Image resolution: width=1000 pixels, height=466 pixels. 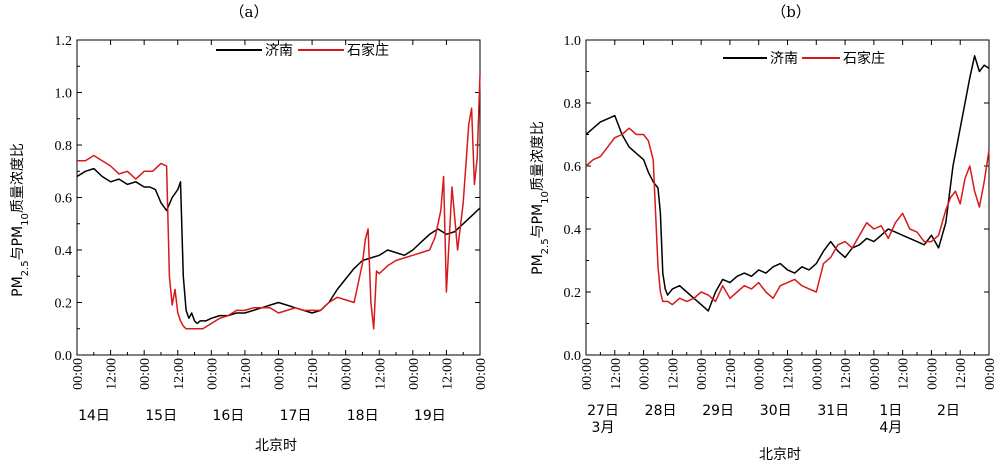 I want to click on day-label: 27日, so click(x=603, y=411).